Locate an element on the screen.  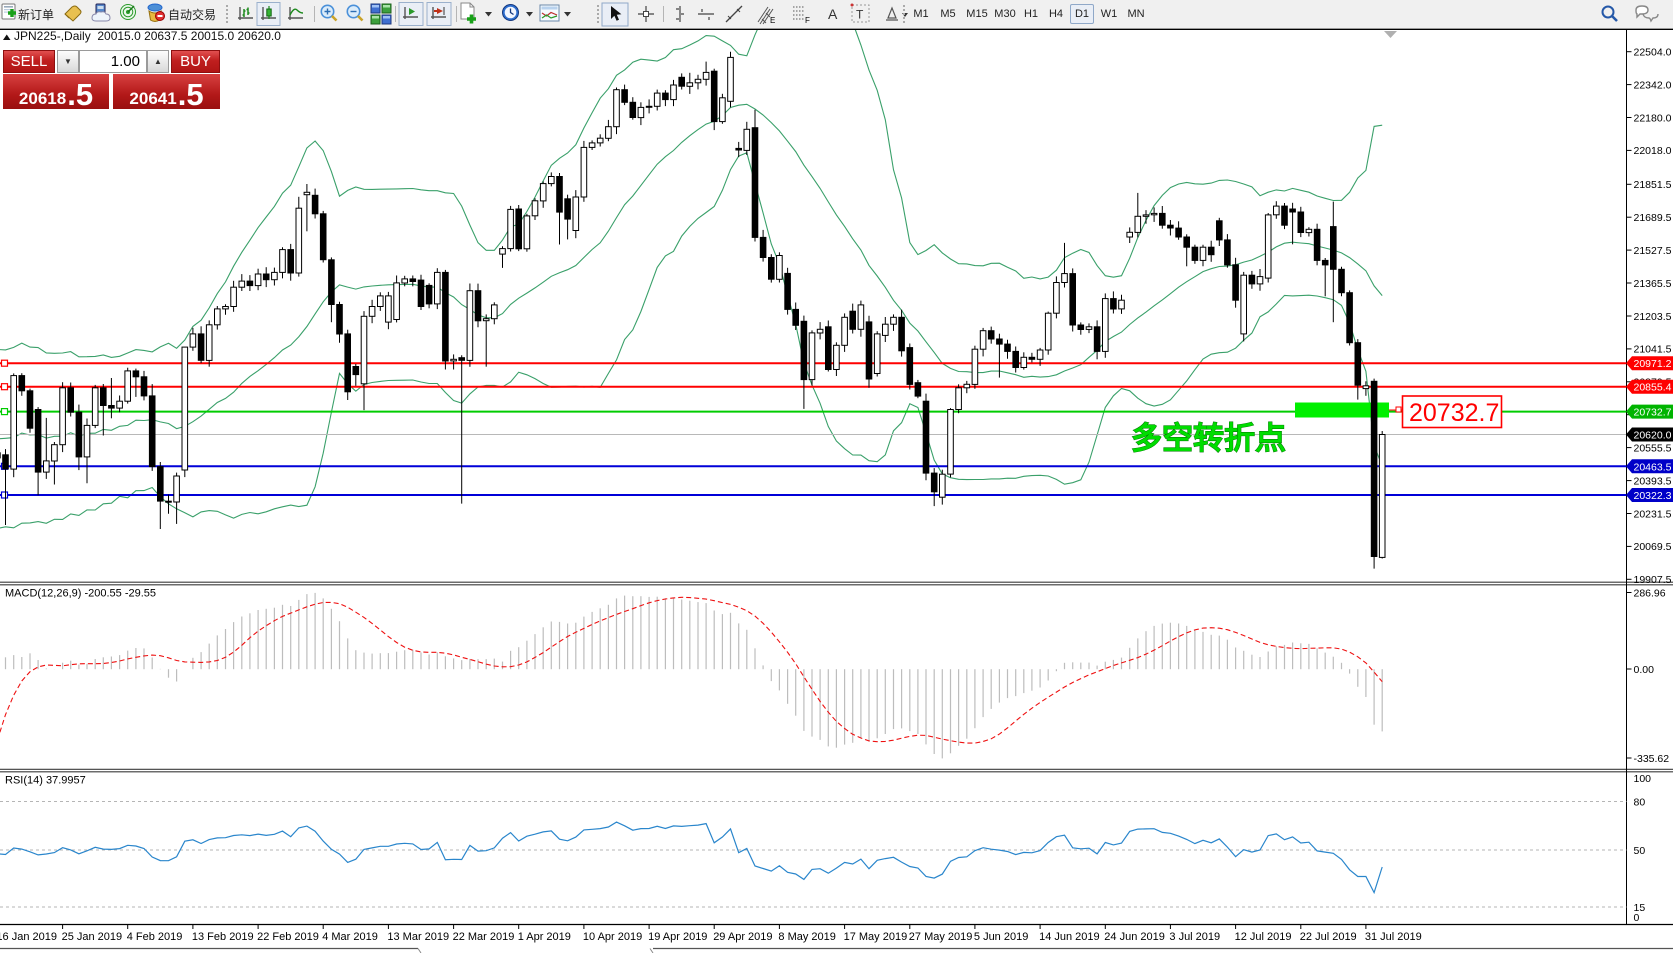
svg-text: 12 Jul 2019 is located at coordinates (1263, 937).